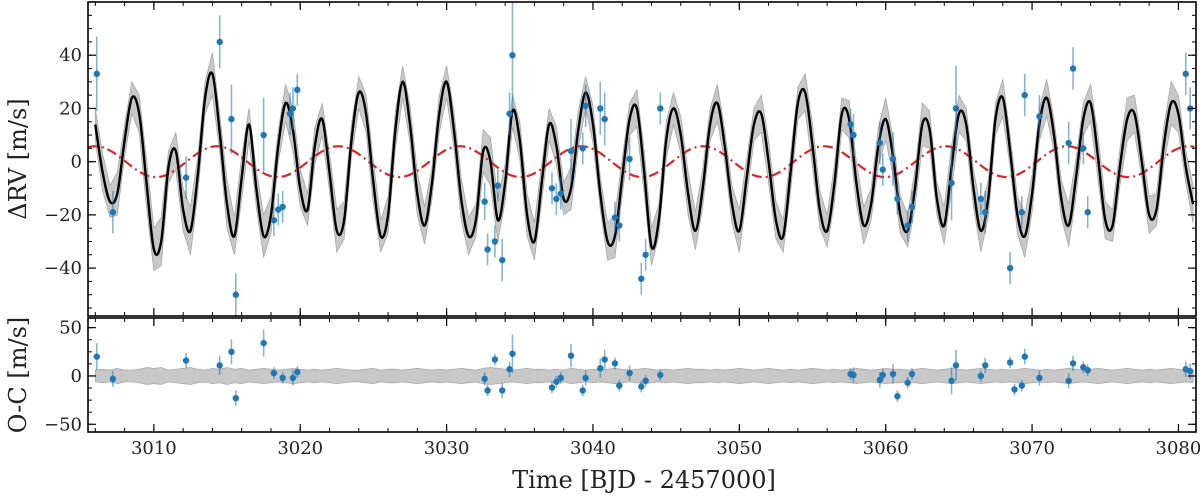 The height and width of the screenshot is (496, 1200). I want to click on plot-area, so click(643, 367).